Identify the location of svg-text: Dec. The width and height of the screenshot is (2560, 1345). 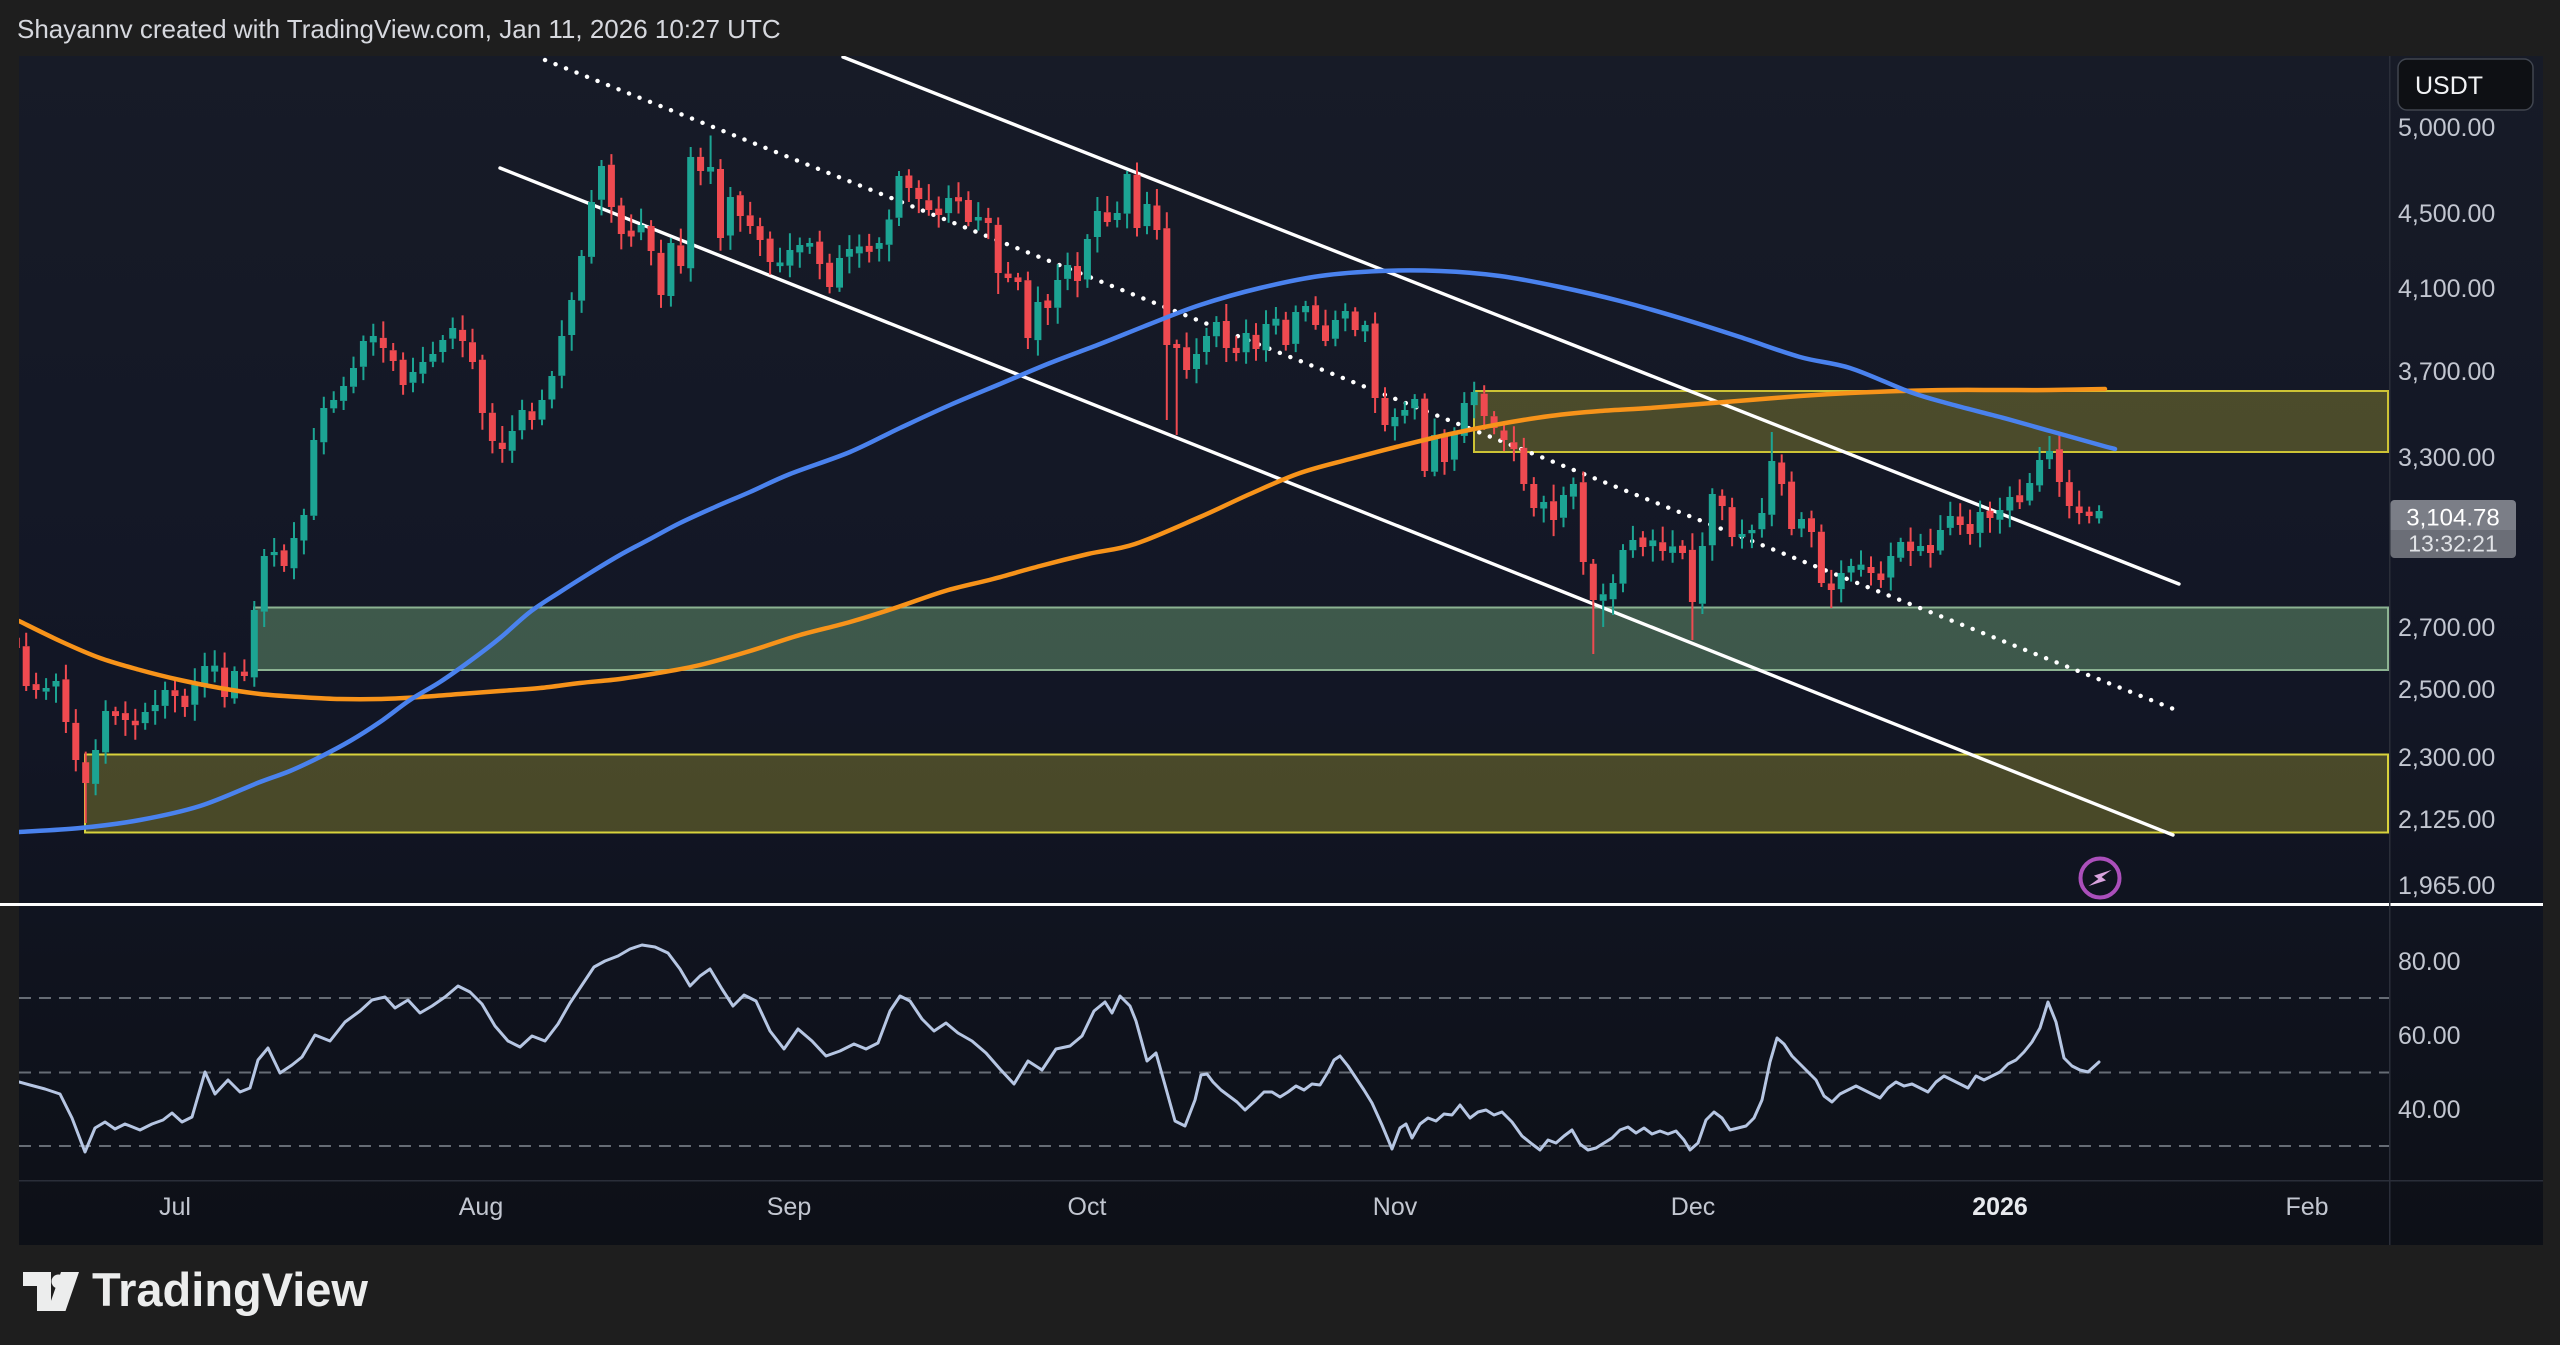
(1693, 1207).